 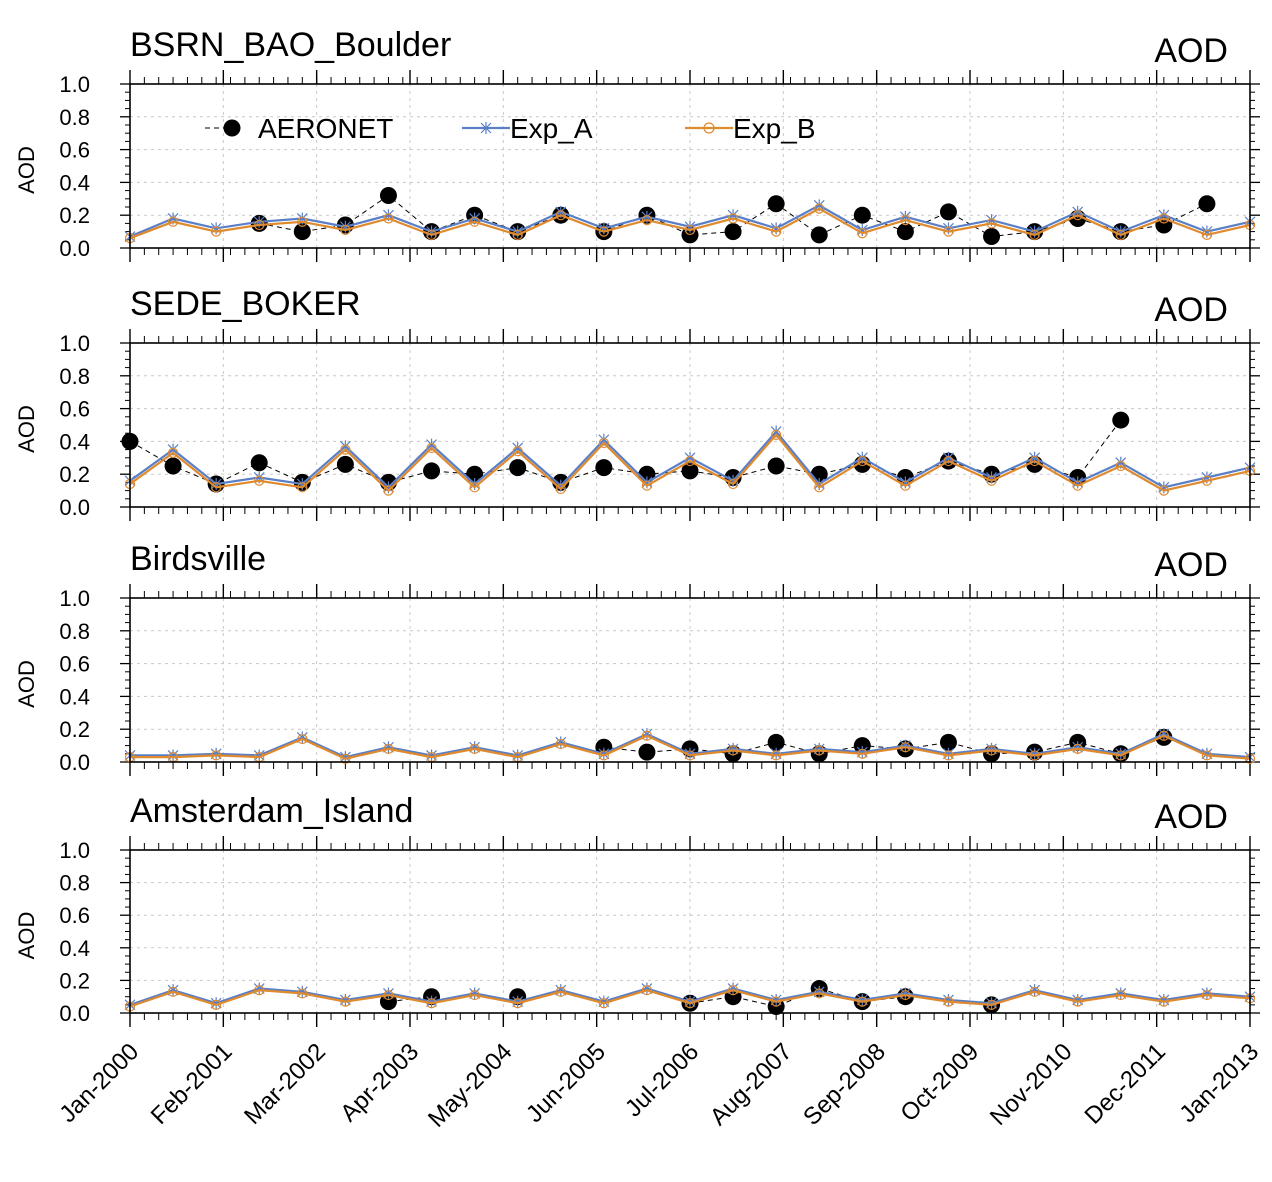 What do you see at coordinates (290, 45) in the screenshot?
I see `panel-title: BSRN_BAO_Boulder` at bounding box center [290, 45].